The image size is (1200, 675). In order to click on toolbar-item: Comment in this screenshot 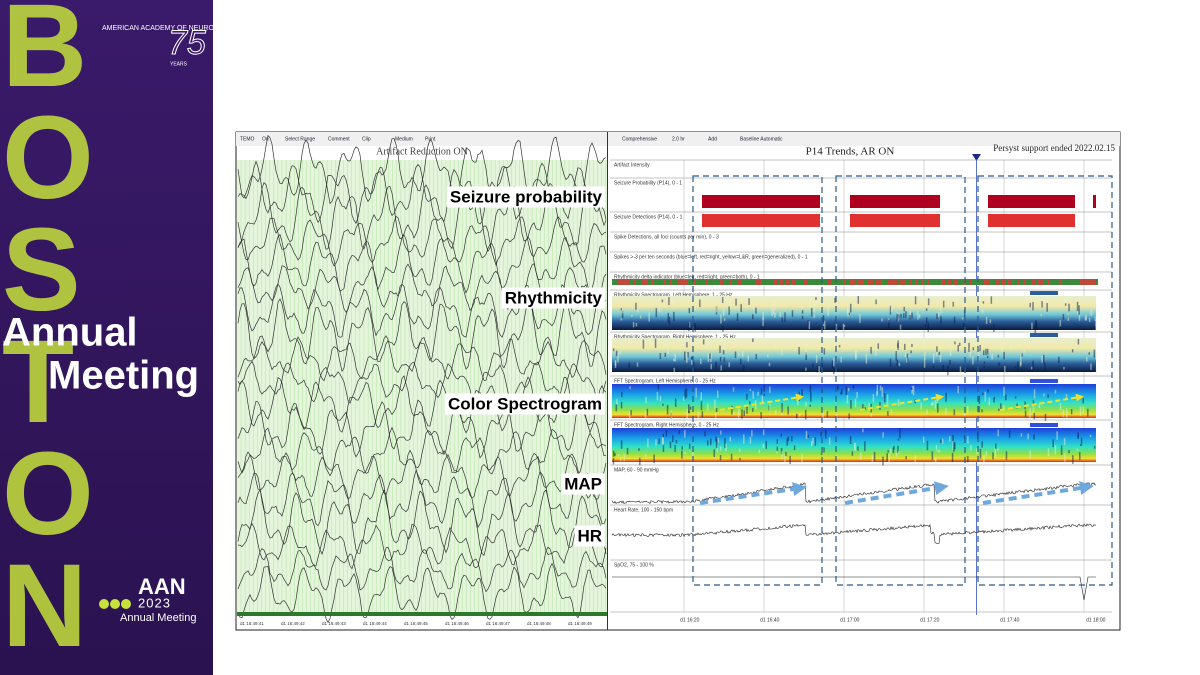, I will do `click(339, 139)`.